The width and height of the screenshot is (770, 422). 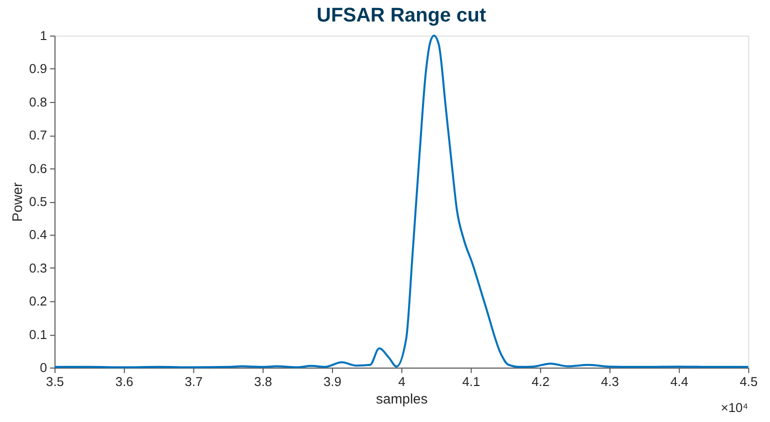 What do you see at coordinates (402, 381) in the screenshot?
I see `x-tick-label: 4` at bounding box center [402, 381].